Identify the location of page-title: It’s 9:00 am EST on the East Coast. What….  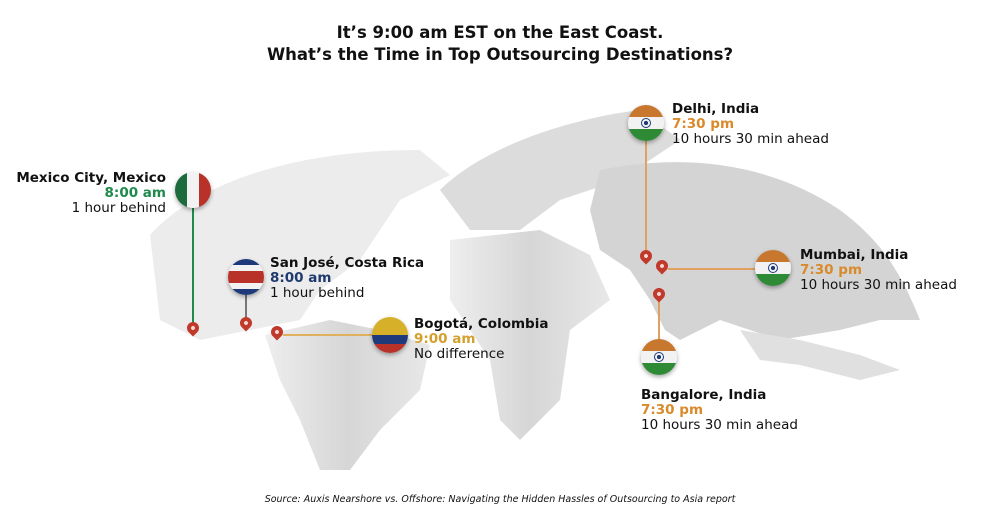
(500, 44).